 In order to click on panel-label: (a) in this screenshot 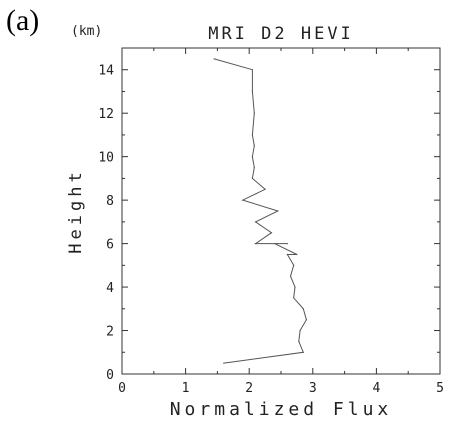, I will do `click(23, 20)`.